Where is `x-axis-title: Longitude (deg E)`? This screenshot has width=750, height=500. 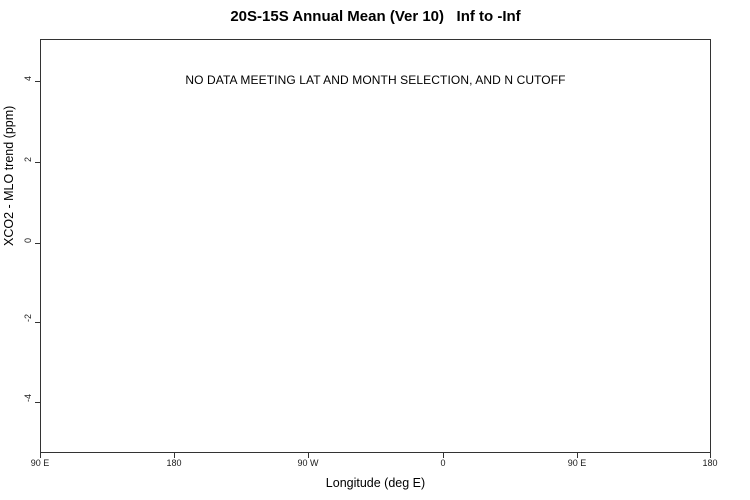 x-axis-title: Longitude (deg E) is located at coordinates (375, 483).